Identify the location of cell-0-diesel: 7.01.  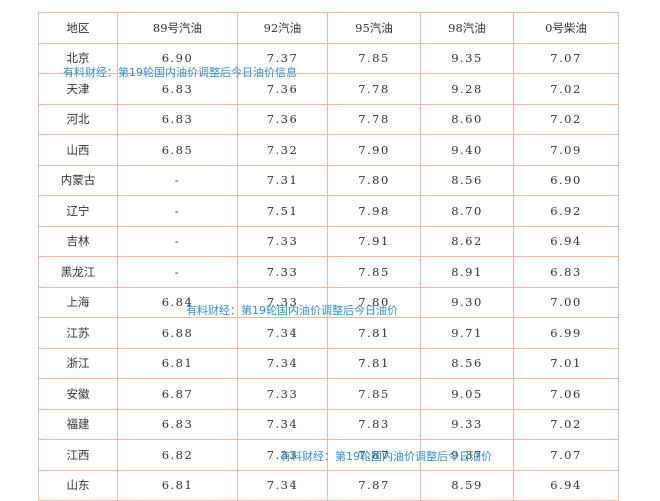
(566, 363).